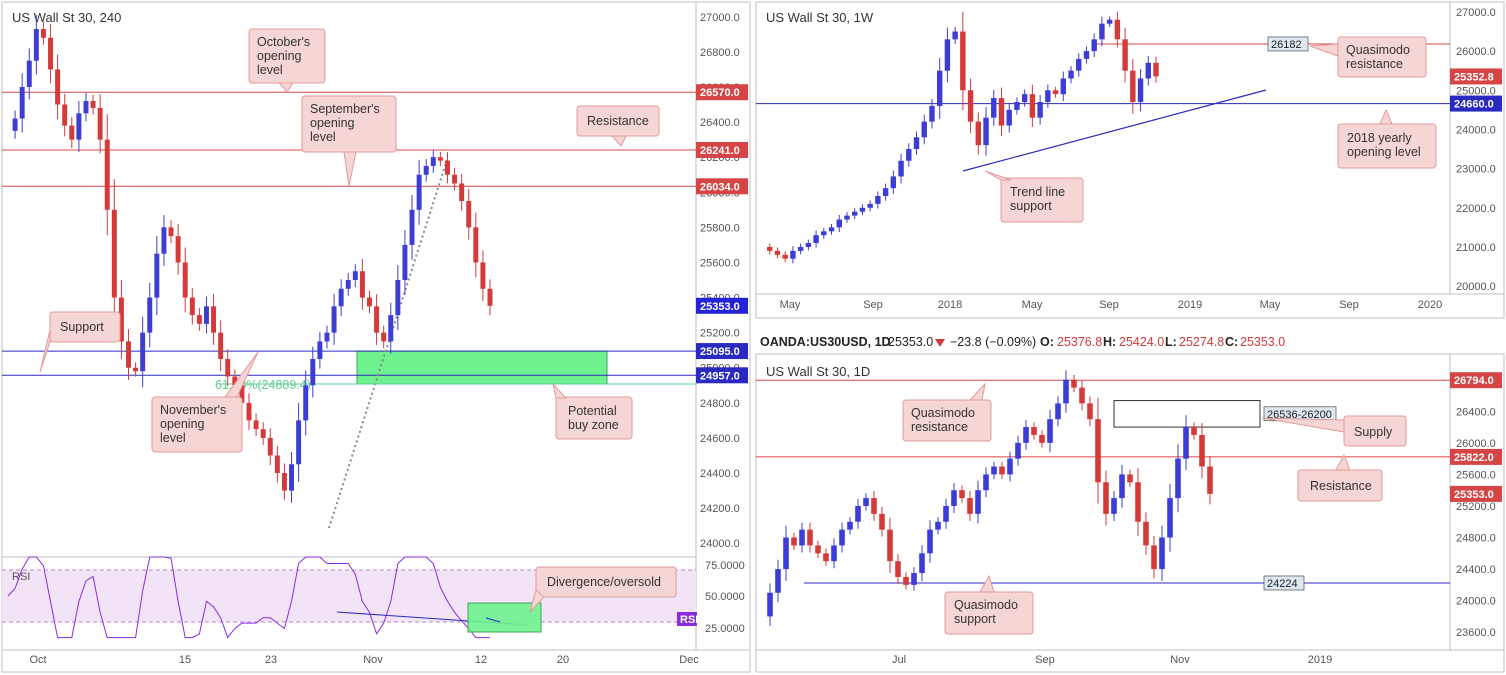 The width and height of the screenshot is (1506, 675). What do you see at coordinates (66, 17) in the screenshot?
I see `chart-4h-title: US Wall St 30, 240` at bounding box center [66, 17].